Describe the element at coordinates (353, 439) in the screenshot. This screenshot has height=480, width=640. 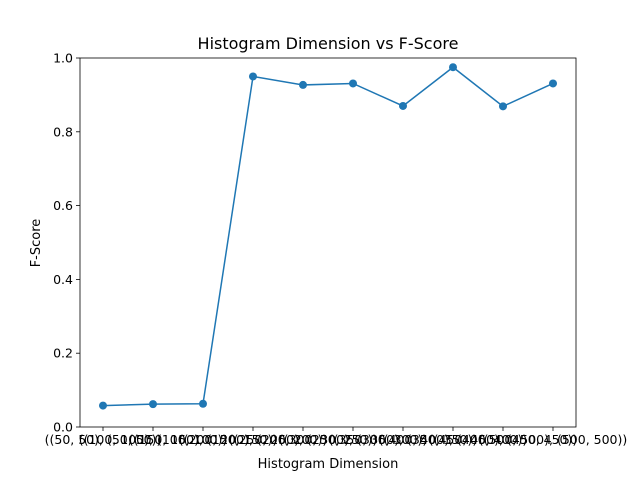
I see `x-tick-label: ((300, 300), (300, 300))` at that location.